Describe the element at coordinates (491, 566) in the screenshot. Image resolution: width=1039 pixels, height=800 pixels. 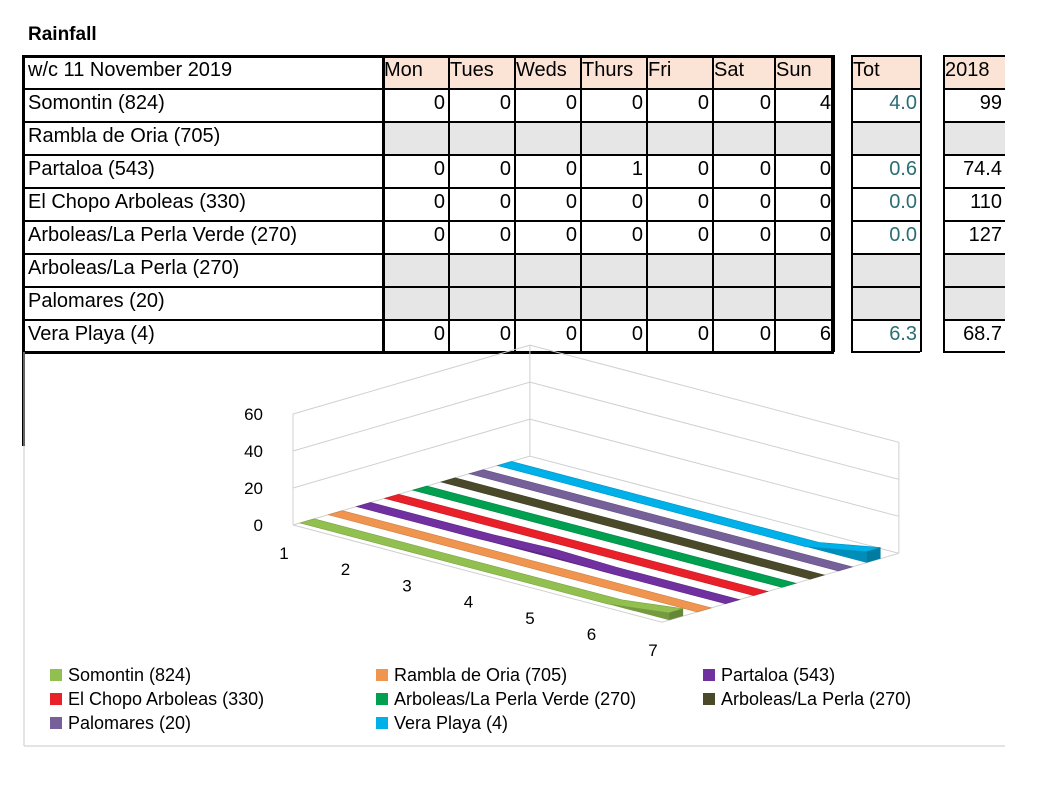
I see `series-ribbon` at that location.